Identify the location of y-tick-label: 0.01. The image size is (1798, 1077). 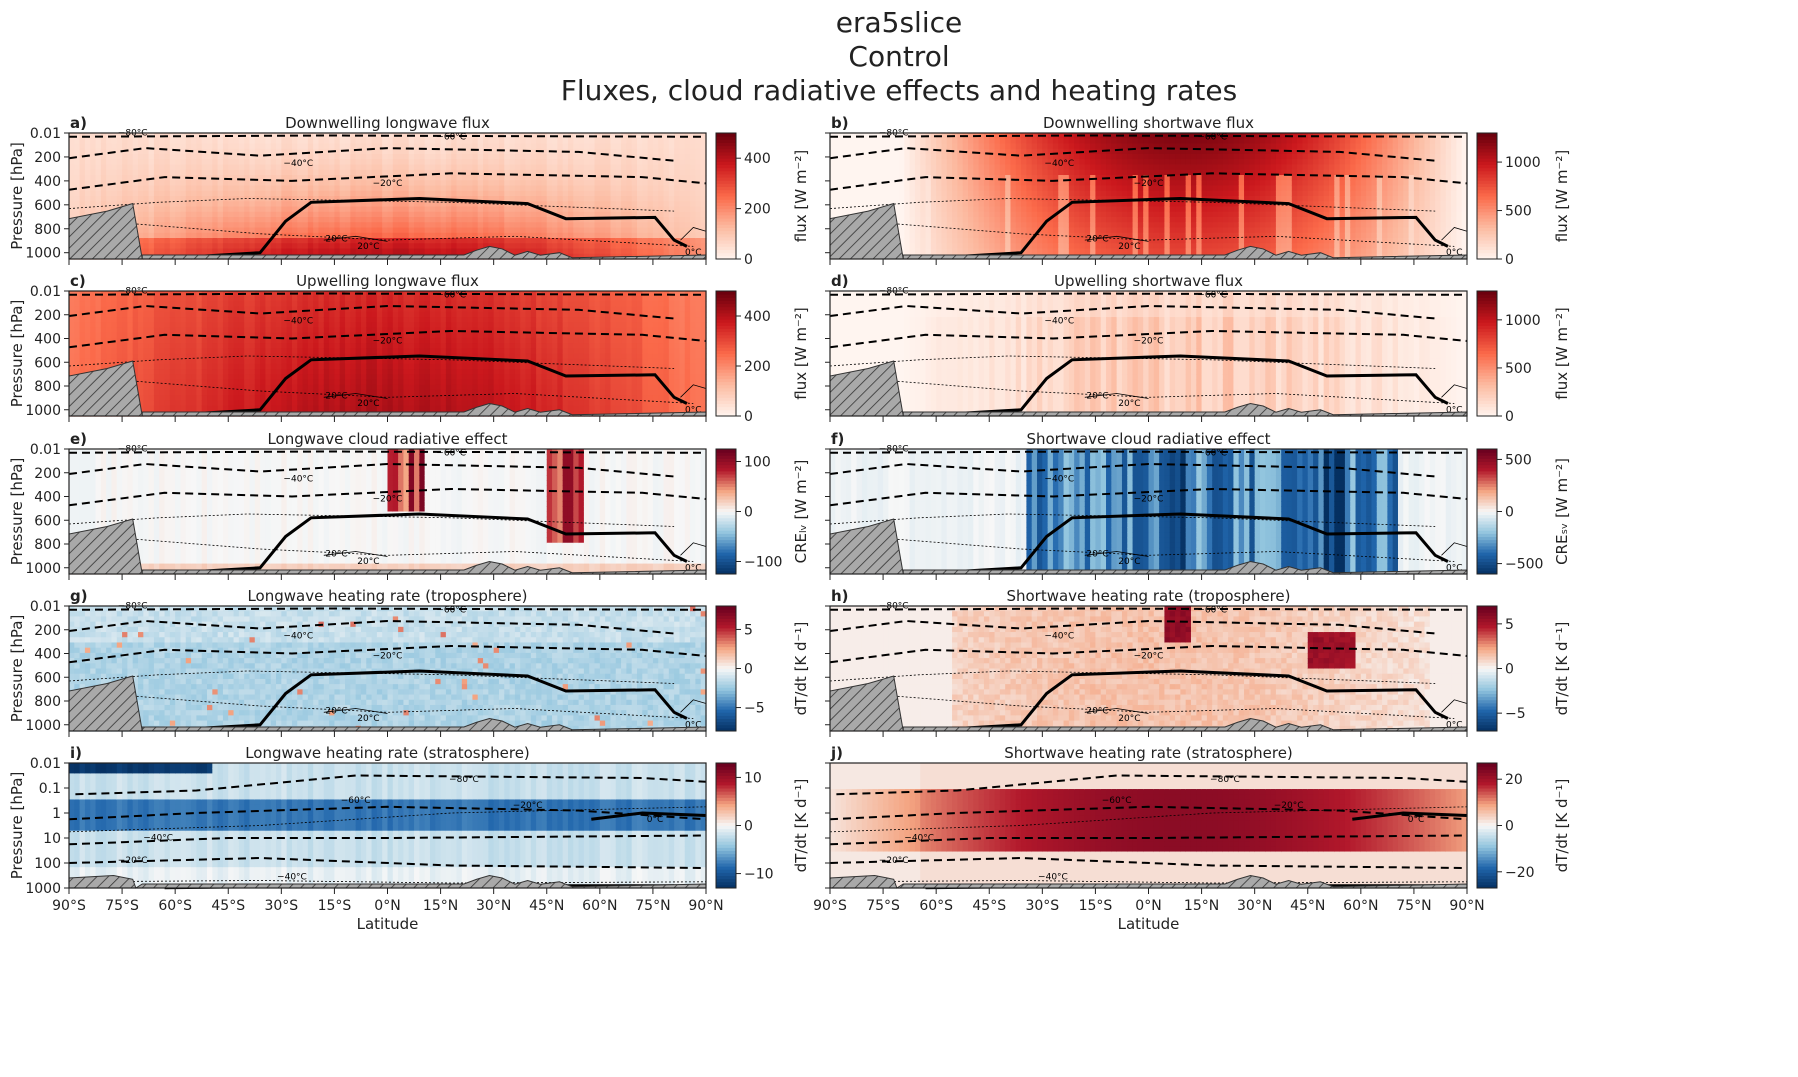
(45, 134).